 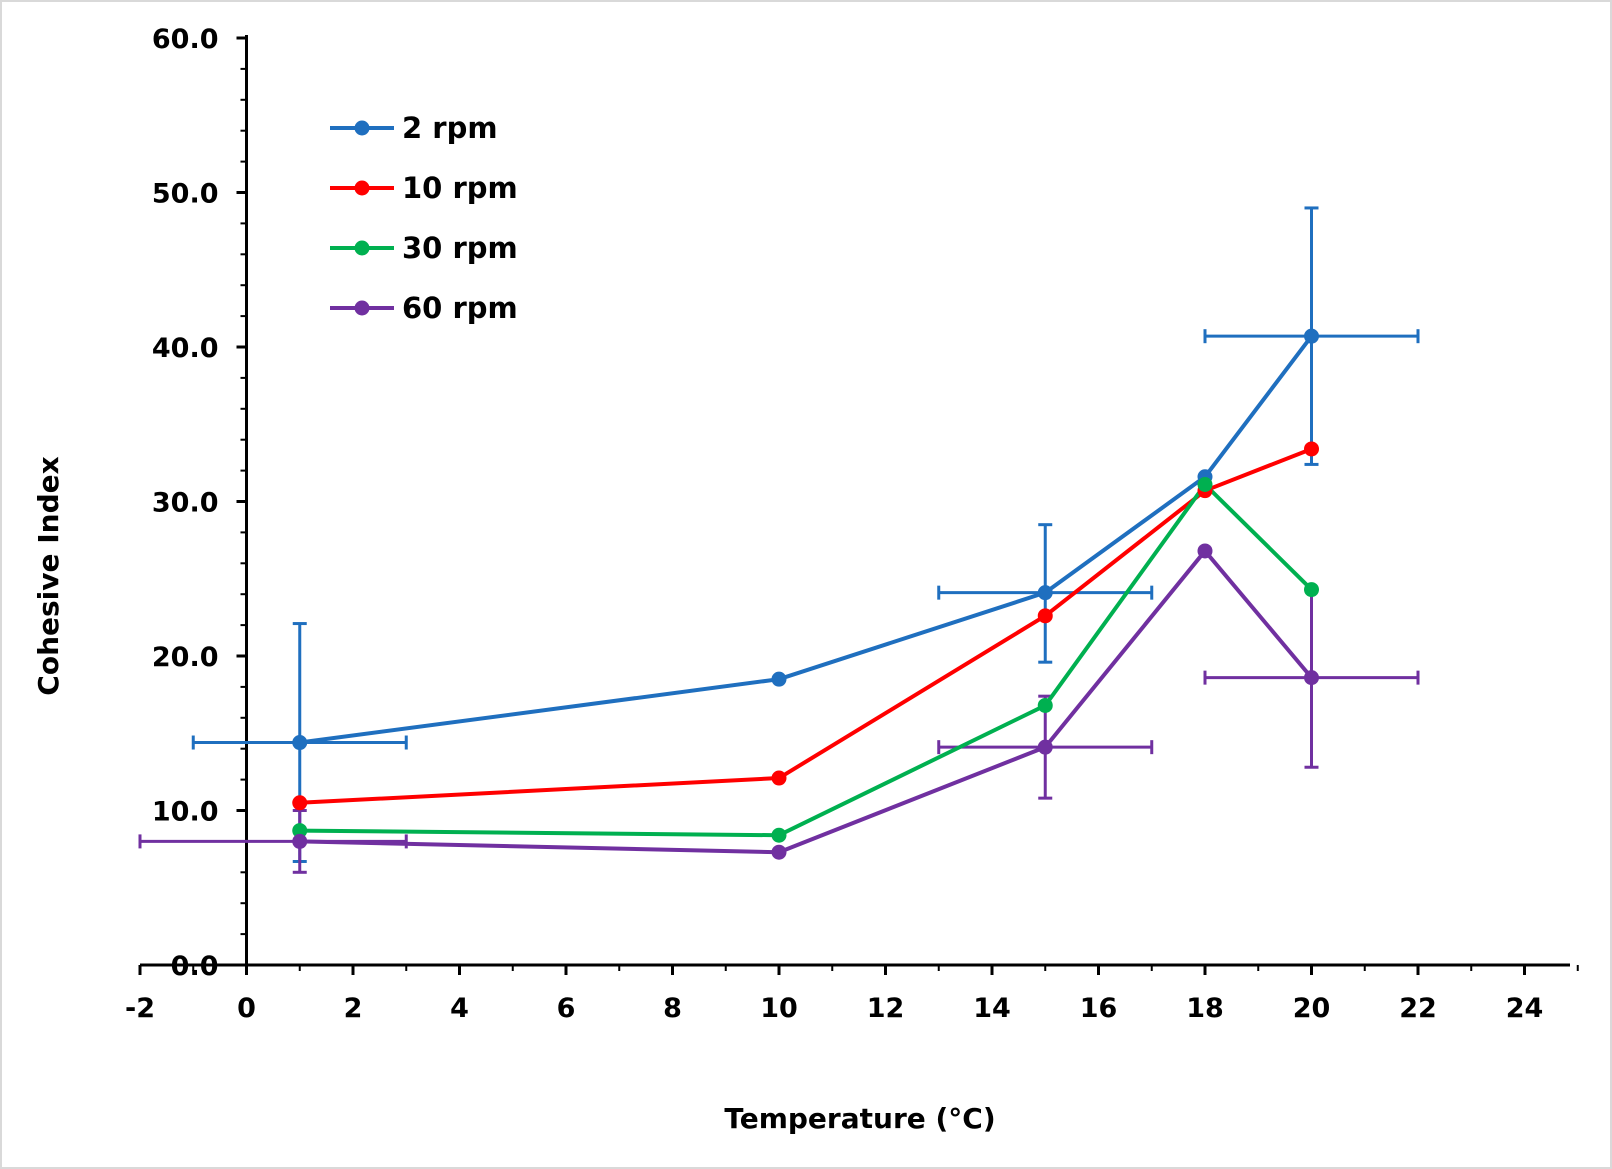 What do you see at coordinates (246, 1008) in the screenshot?
I see `x-tick-label: 0` at bounding box center [246, 1008].